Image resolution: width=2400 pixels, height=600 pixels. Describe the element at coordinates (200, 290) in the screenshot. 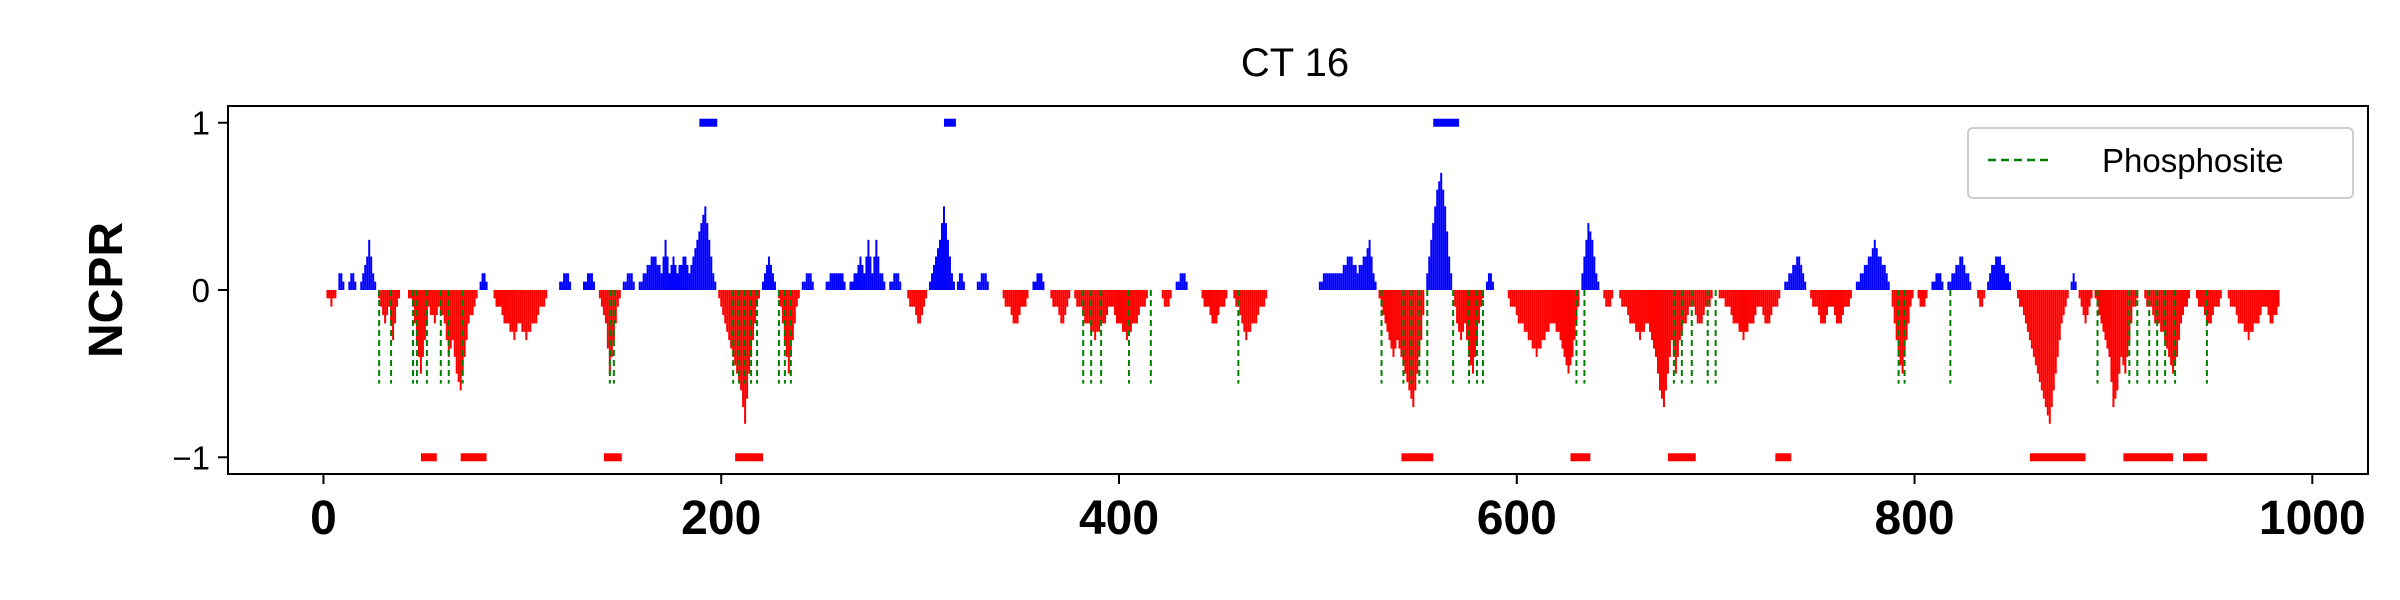

I see `y-axis-ticks: −1 0 1` at that location.